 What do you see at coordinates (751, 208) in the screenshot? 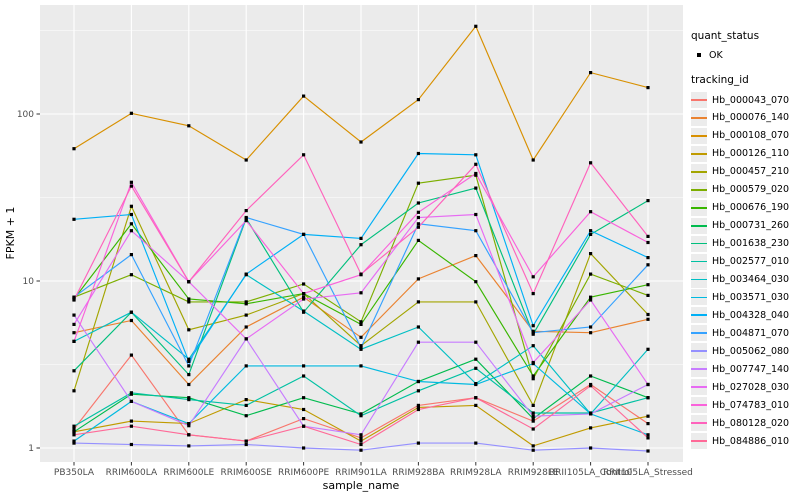
I see `legend-item-label: Hb_000676_190` at bounding box center [751, 208].